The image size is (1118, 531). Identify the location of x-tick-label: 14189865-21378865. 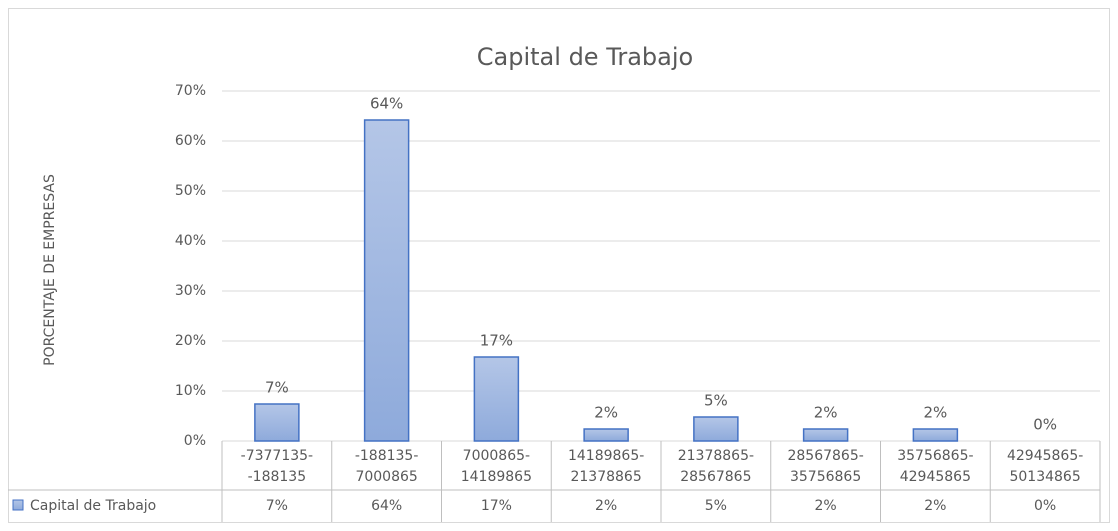
(606, 466).